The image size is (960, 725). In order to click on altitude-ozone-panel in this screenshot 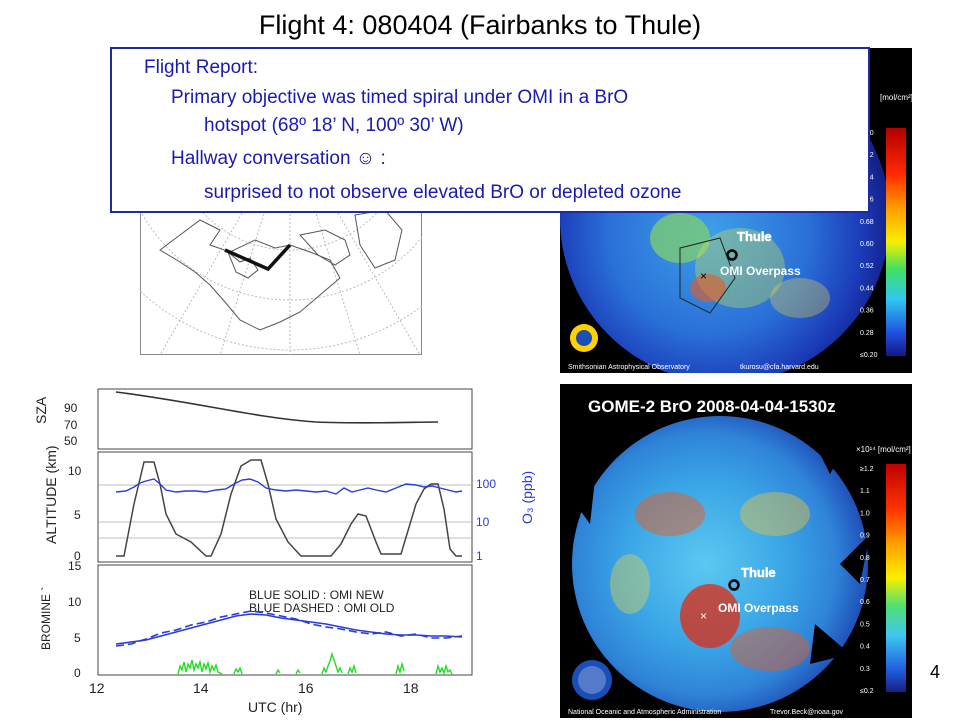, I will do `click(285, 507)`.